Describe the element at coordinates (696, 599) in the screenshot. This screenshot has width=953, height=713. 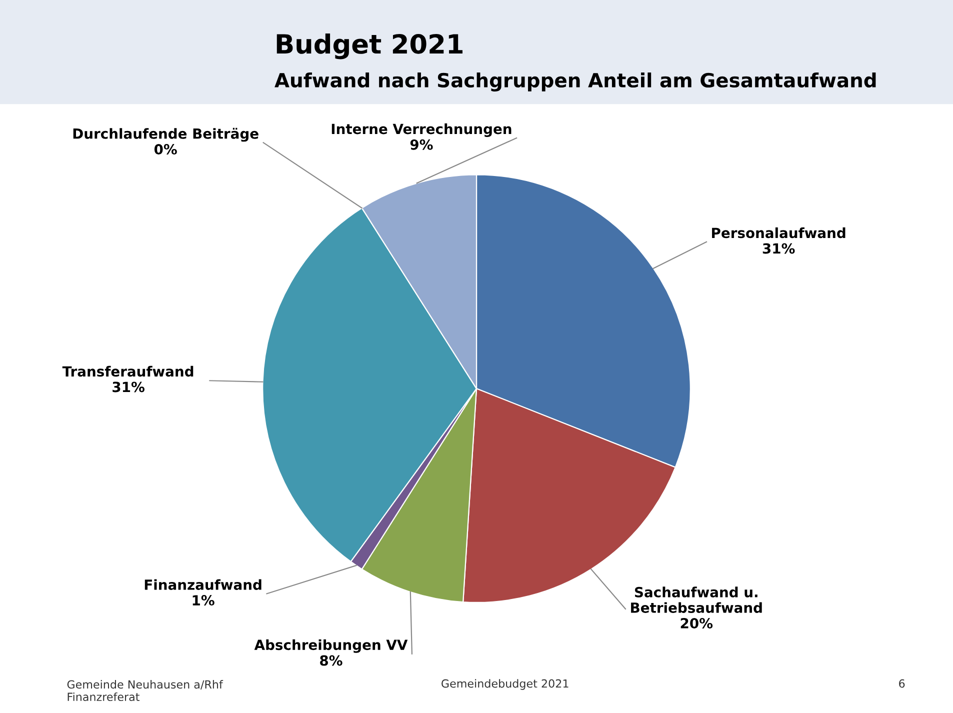
I see `slice-label: Sachaufwand u. Betriebsaufwand` at that location.